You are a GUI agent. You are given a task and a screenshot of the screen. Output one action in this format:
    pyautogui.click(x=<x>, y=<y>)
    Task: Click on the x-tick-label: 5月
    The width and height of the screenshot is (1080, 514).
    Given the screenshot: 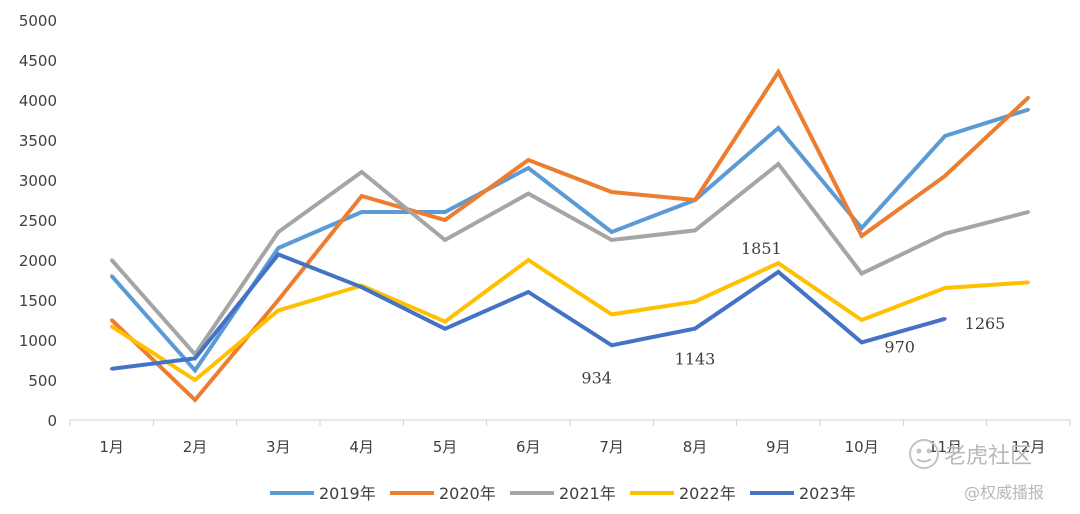 What is the action you would take?
    pyautogui.click(x=445, y=447)
    